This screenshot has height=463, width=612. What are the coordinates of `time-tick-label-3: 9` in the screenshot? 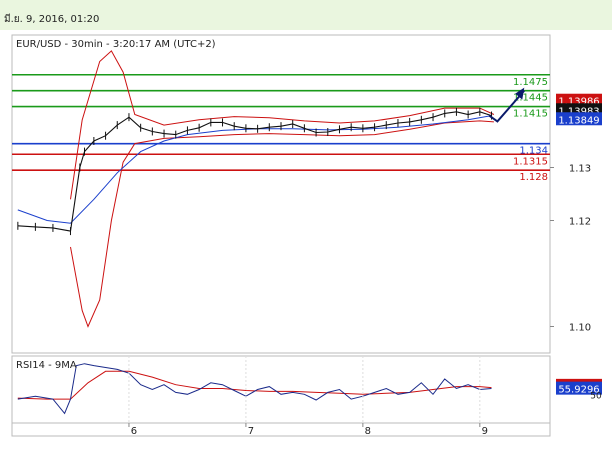 It's located at (485, 431).